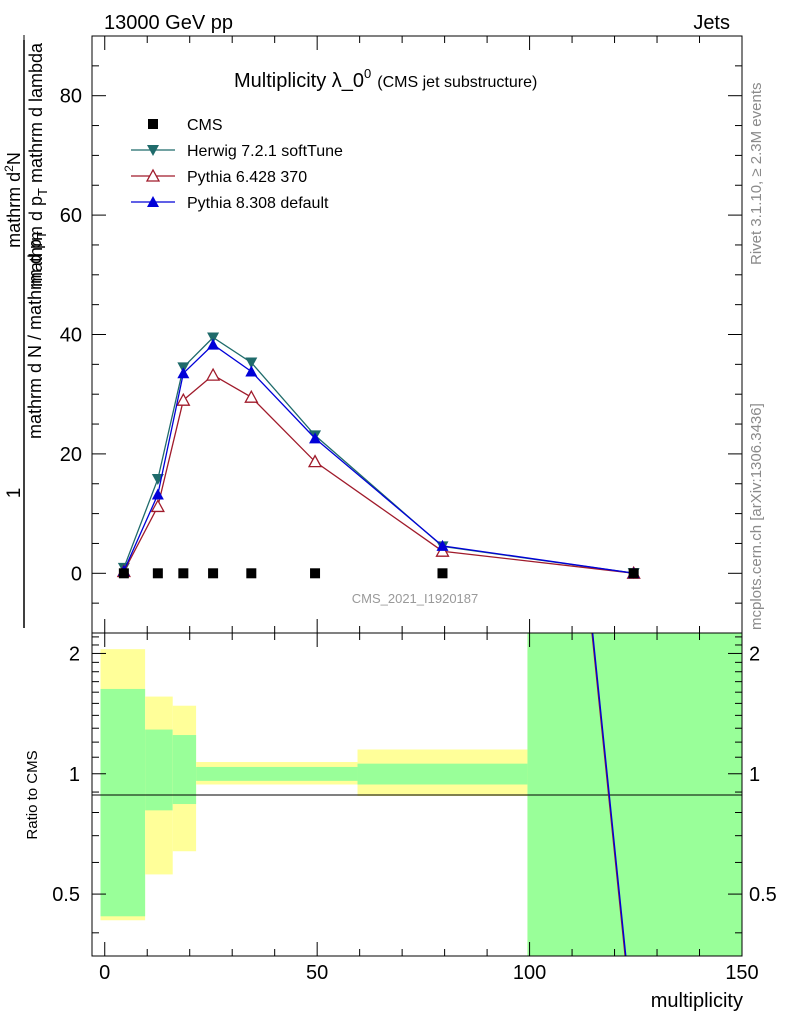  I want to click on watermark-label: CMS_2021_I1920187, so click(415, 598).